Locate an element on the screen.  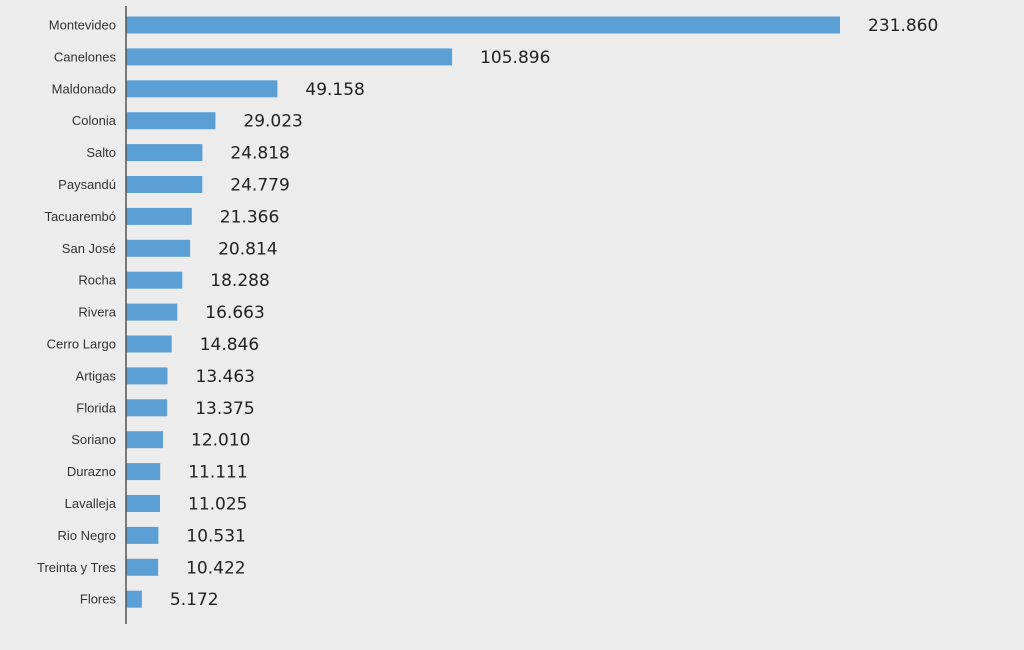
value-label: 49.158 is located at coordinates (334, 90).